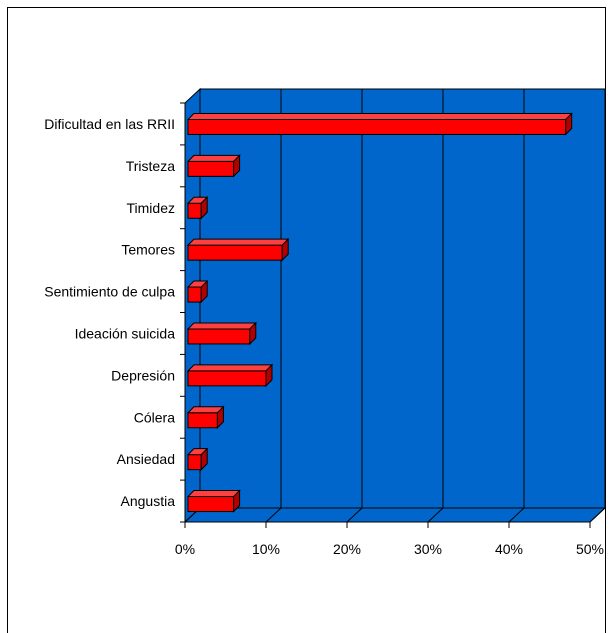 This screenshot has width=613, height=633. What do you see at coordinates (509, 549) in the screenshot?
I see `x-tick-label: 40%` at bounding box center [509, 549].